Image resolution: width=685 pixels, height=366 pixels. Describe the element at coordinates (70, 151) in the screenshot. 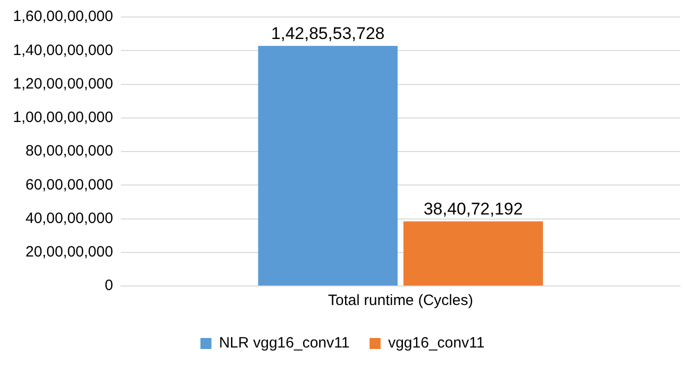

I see `y-tick-label: 80,00,00,000` at that location.